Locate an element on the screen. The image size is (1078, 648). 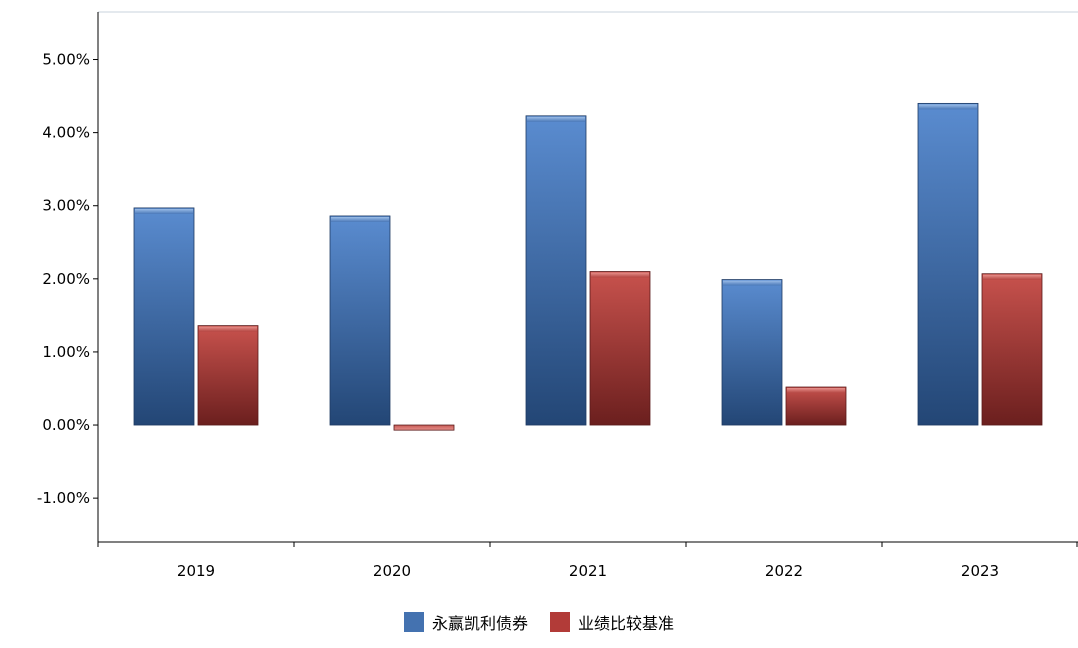
x-tick-label: 2023 is located at coordinates (980, 571).